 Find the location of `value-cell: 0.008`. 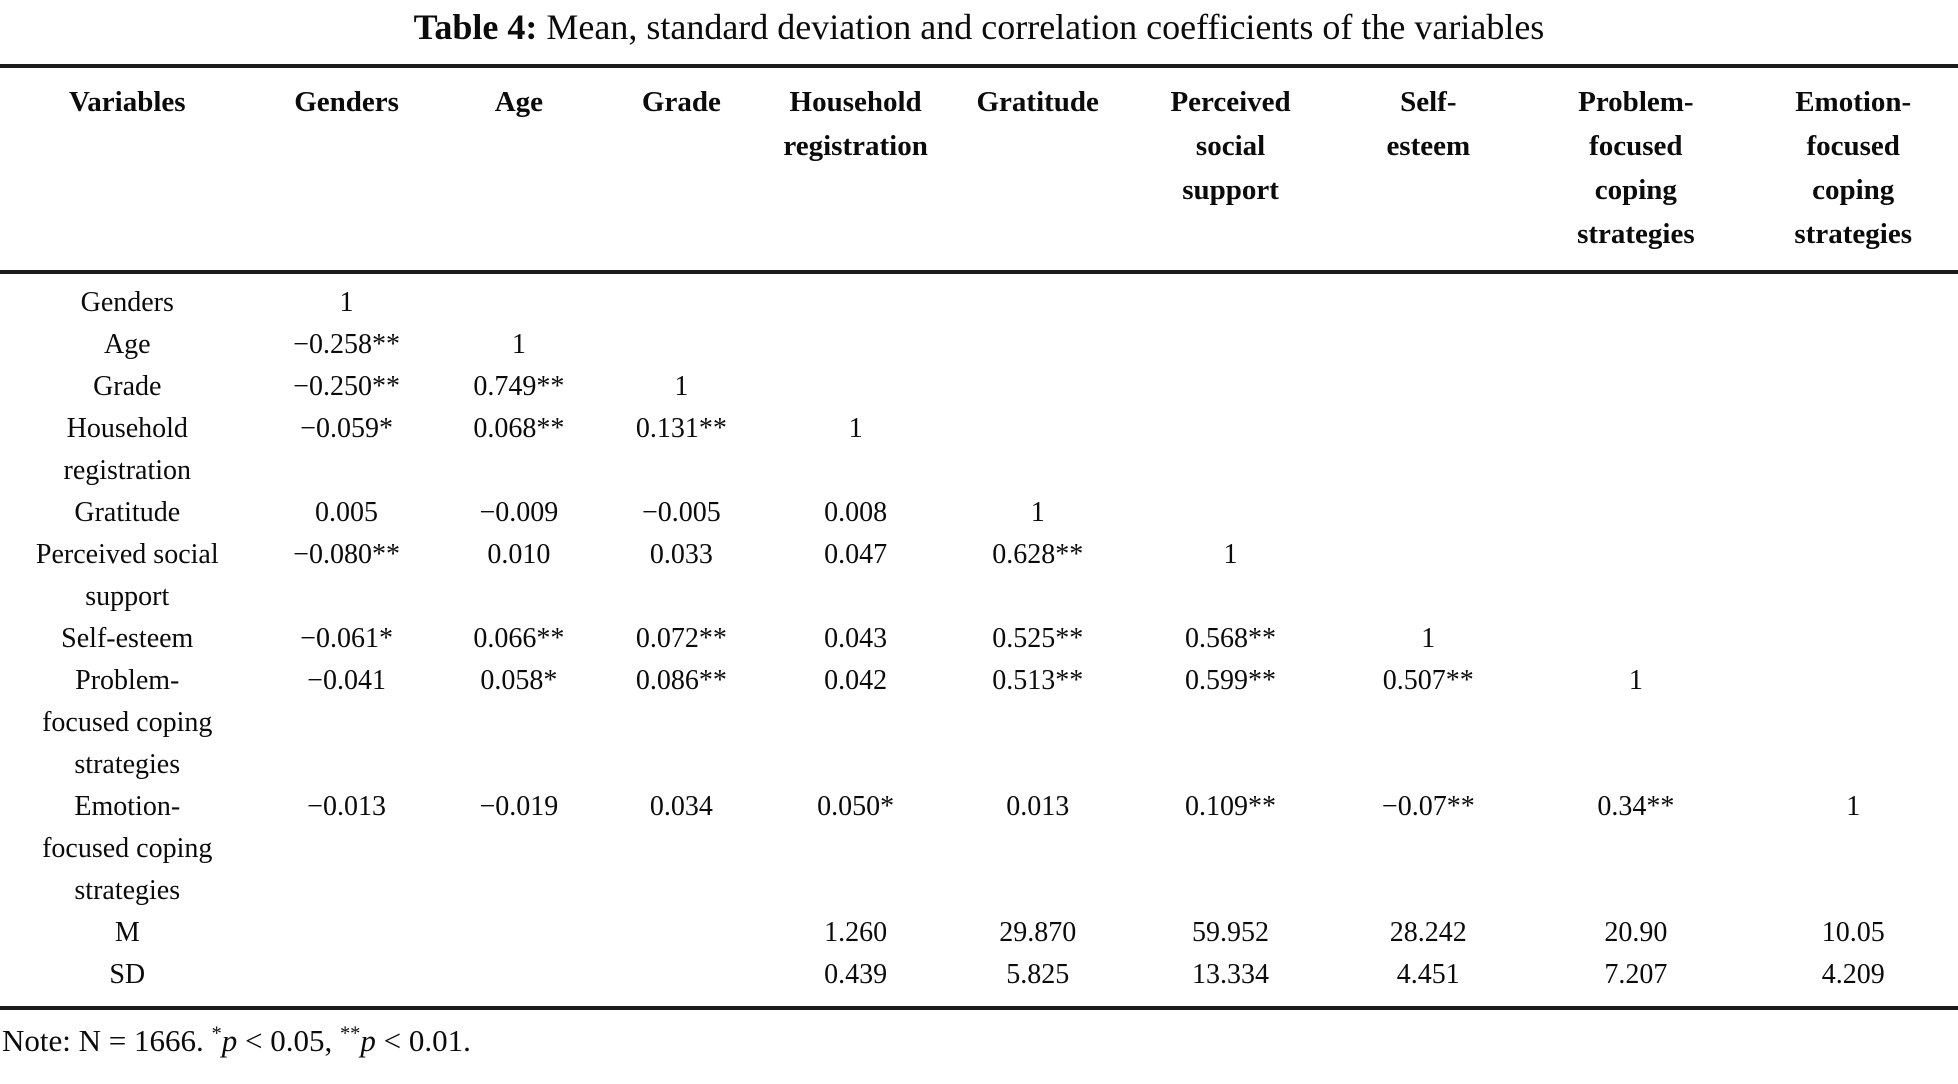

value-cell: 0.008 is located at coordinates (856, 512).